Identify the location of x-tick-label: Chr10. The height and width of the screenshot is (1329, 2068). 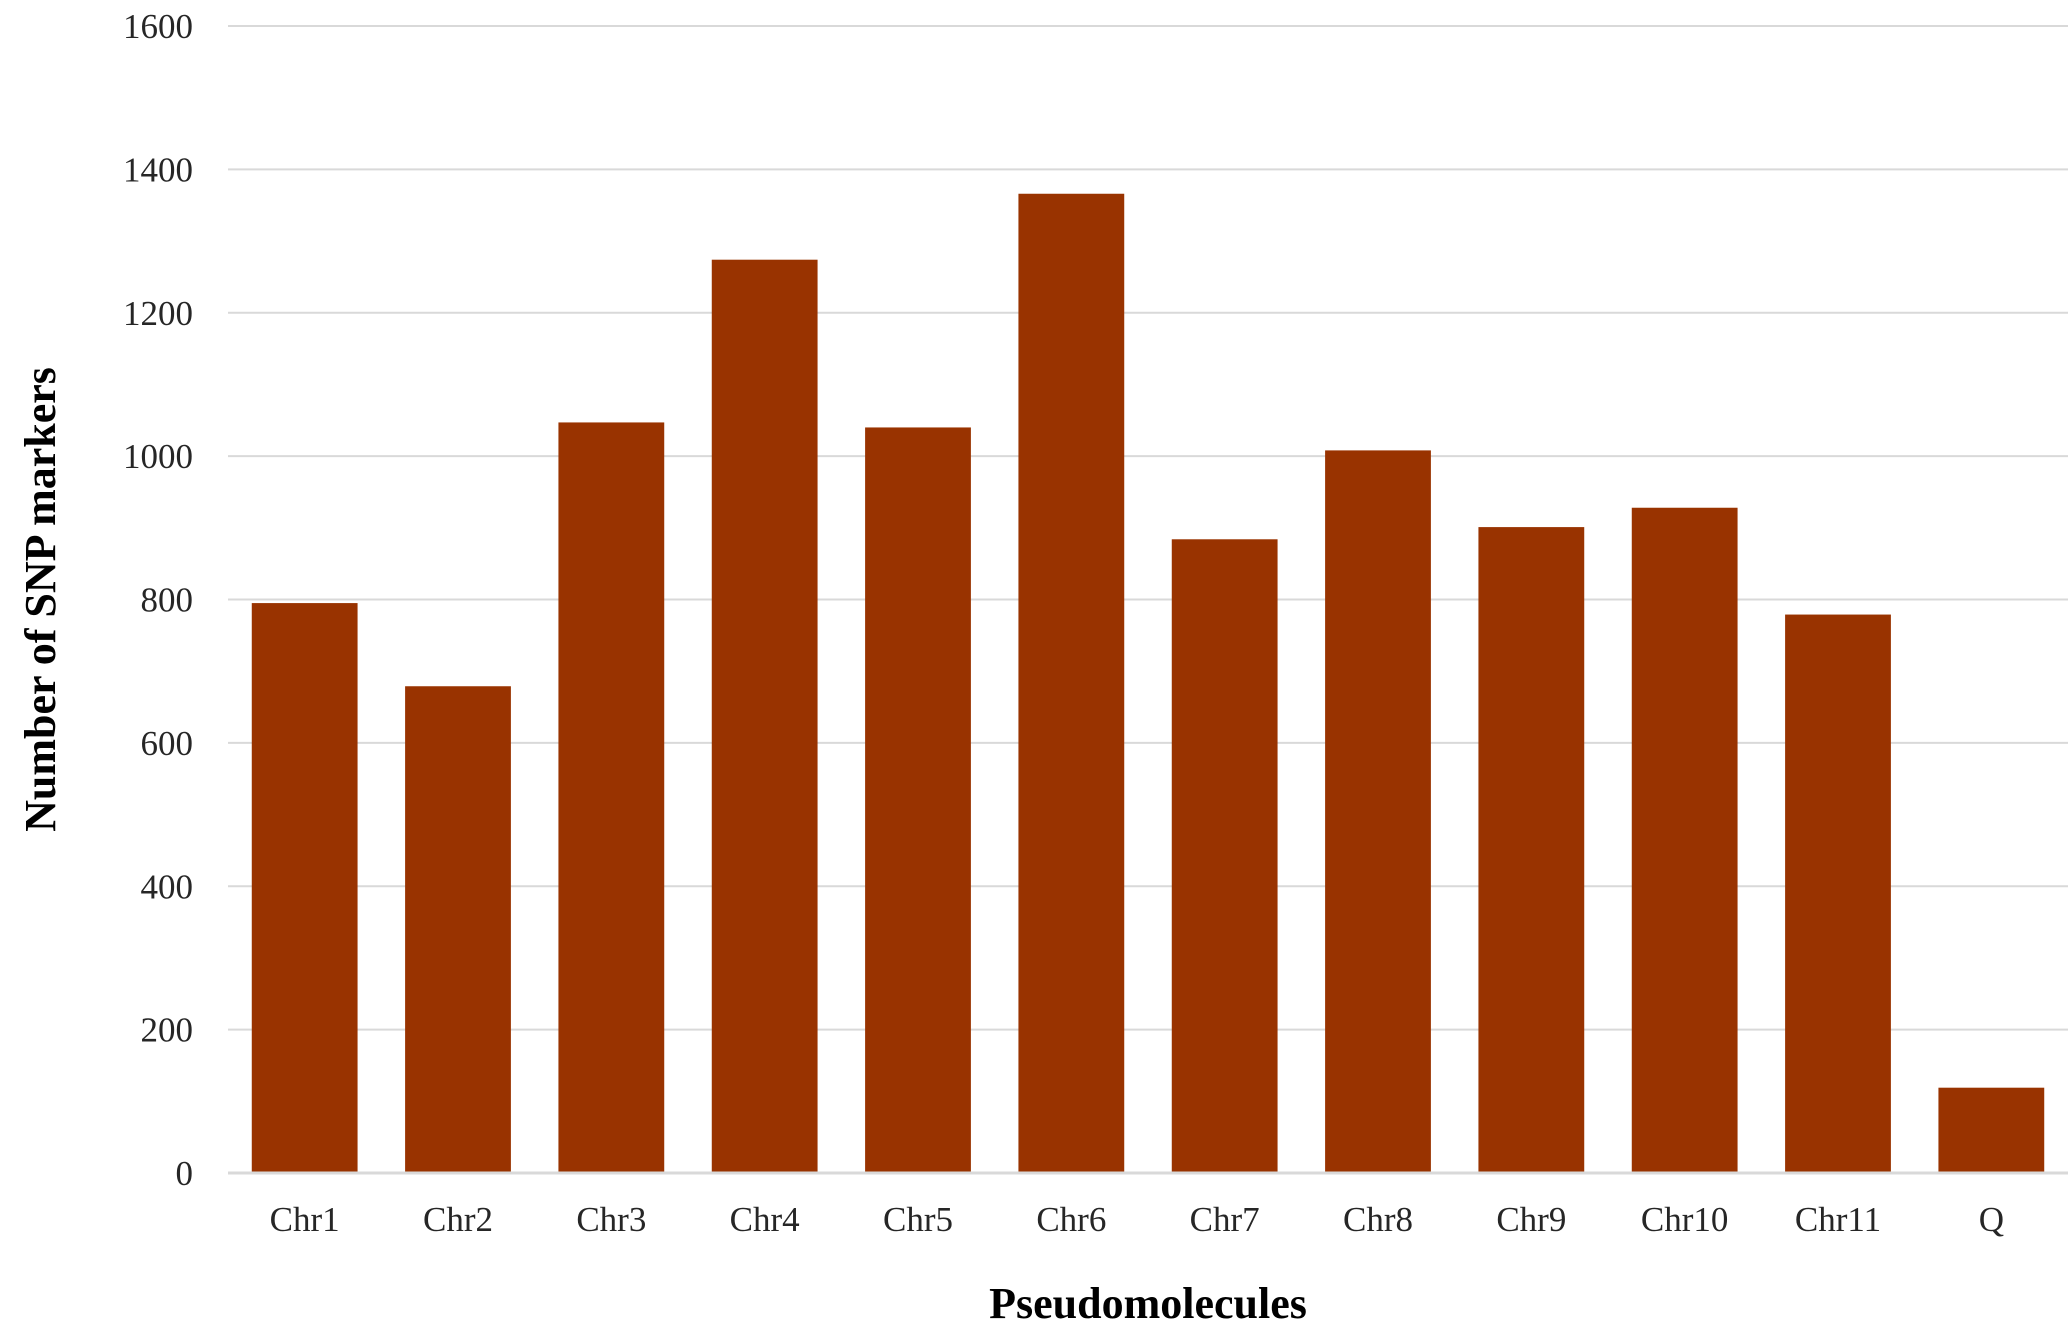
(1685, 1219).